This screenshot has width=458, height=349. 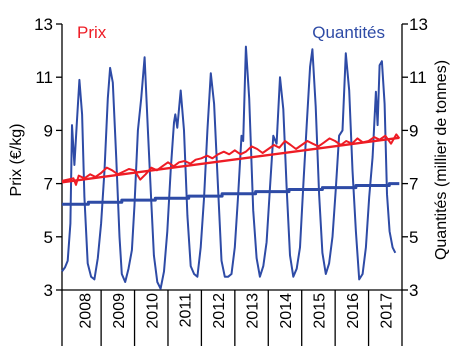 I want to click on year-label: 2017, so click(x=386, y=311).